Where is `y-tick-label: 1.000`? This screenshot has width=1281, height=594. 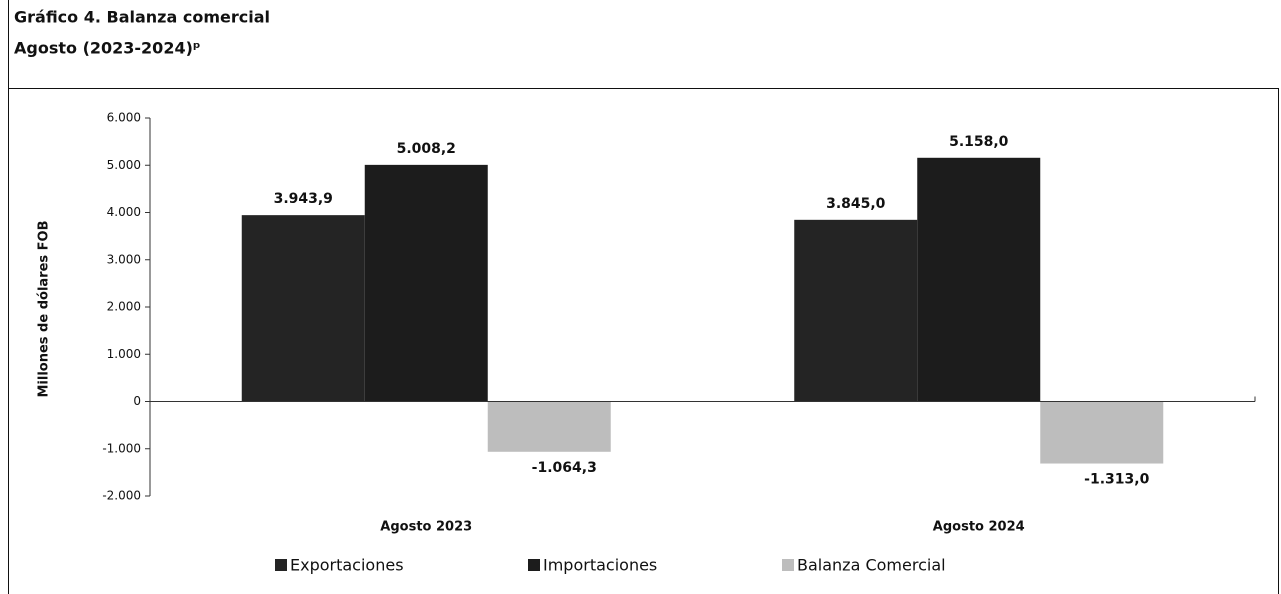
y-tick-label: 1.000 is located at coordinates (124, 354).